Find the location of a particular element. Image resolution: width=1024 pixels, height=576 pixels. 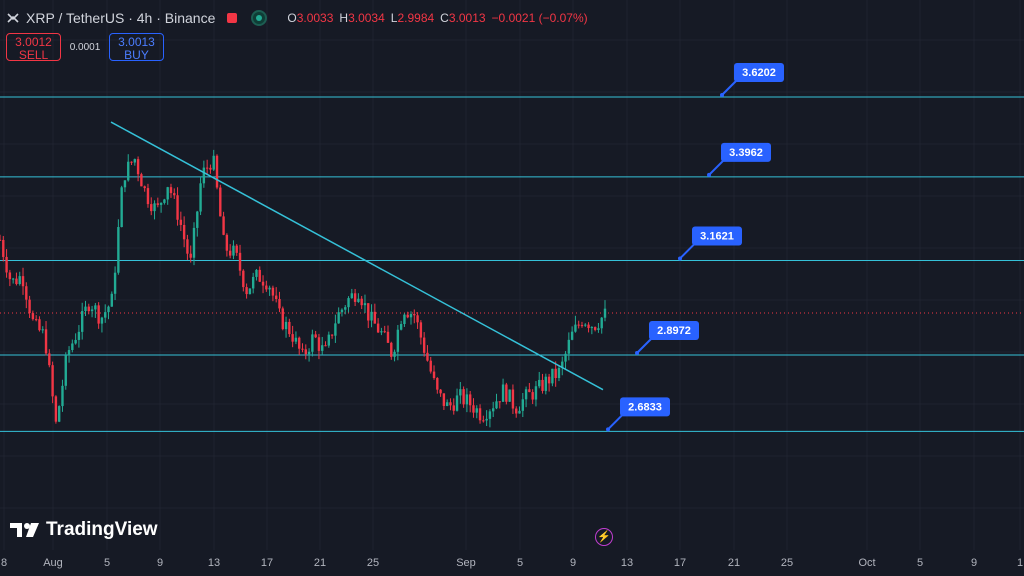

level-pointer is located at coordinates (616, 421).